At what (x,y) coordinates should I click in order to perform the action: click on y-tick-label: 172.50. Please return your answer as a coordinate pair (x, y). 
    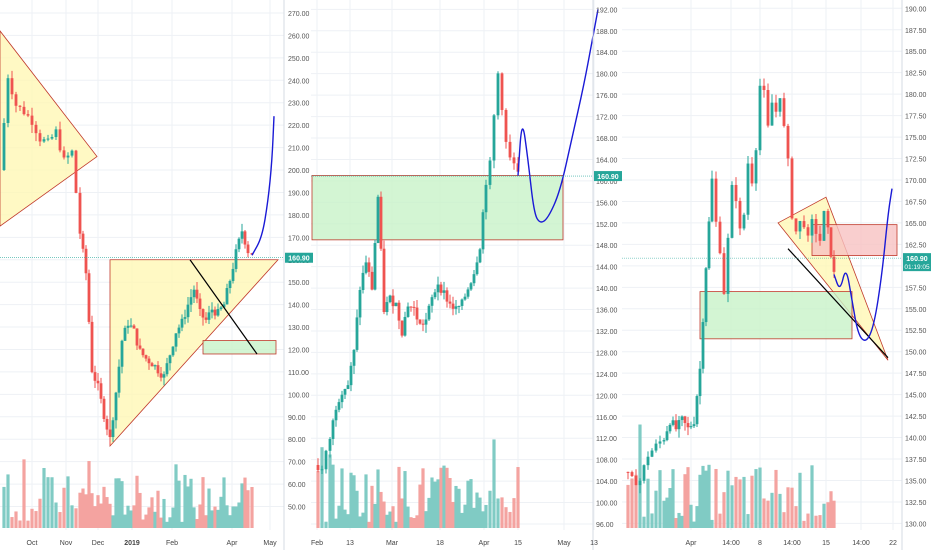
    Looking at the image, I should click on (916, 160).